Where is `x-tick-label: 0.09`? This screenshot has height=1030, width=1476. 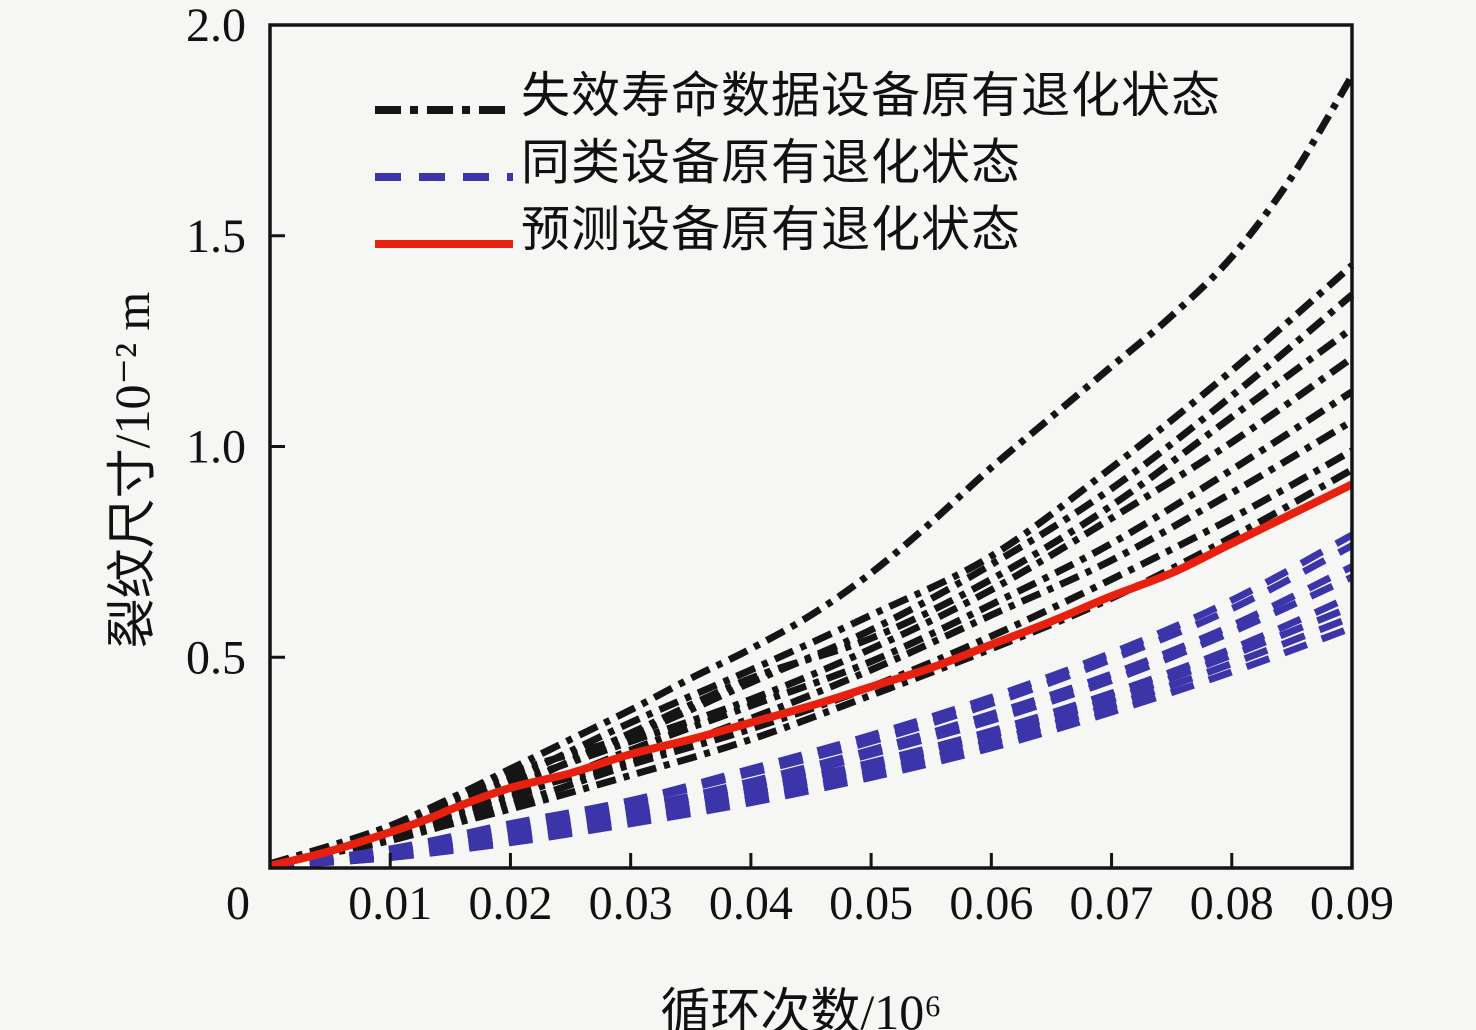 x-tick-label: 0.09 is located at coordinates (1352, 903).